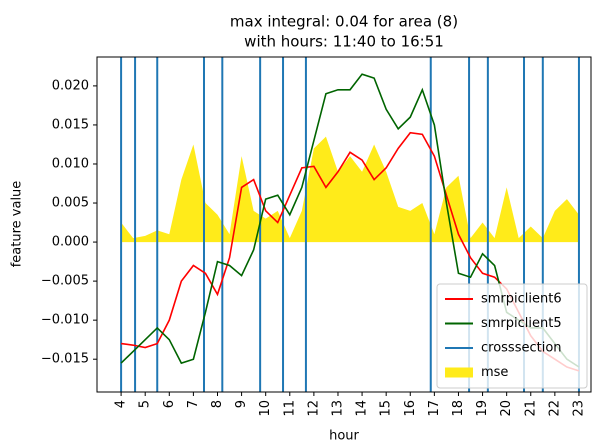 Image resolution: width=601 pixels, height=444 pixels. Describe the element at coordinates (482, 408) in the screenshot. I see `x-tick-label: 19` at that location.